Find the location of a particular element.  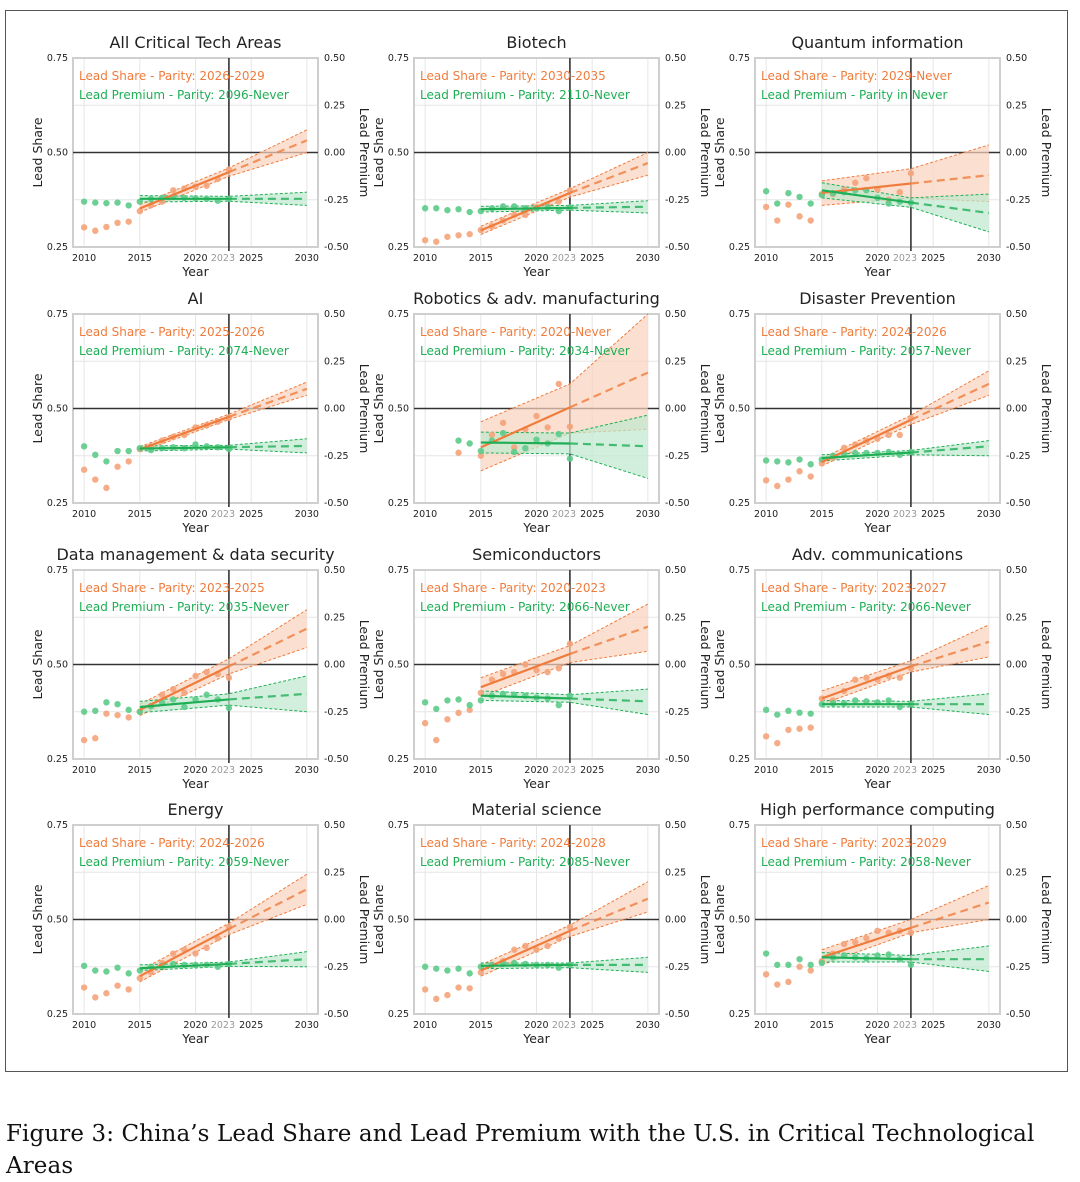

y2-tick-label: 0.50 is located at coordinates (675, 58).